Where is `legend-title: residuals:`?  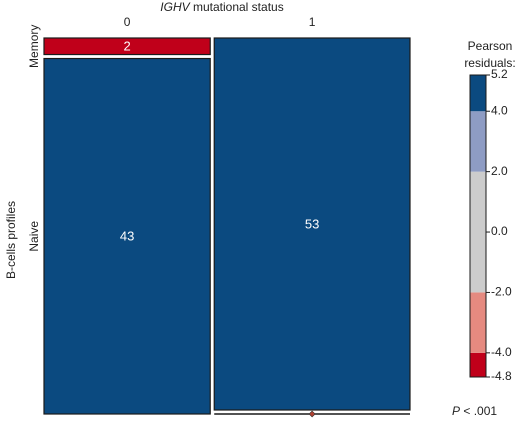
legend-title: residuals: is located at coordinates (489, 63).